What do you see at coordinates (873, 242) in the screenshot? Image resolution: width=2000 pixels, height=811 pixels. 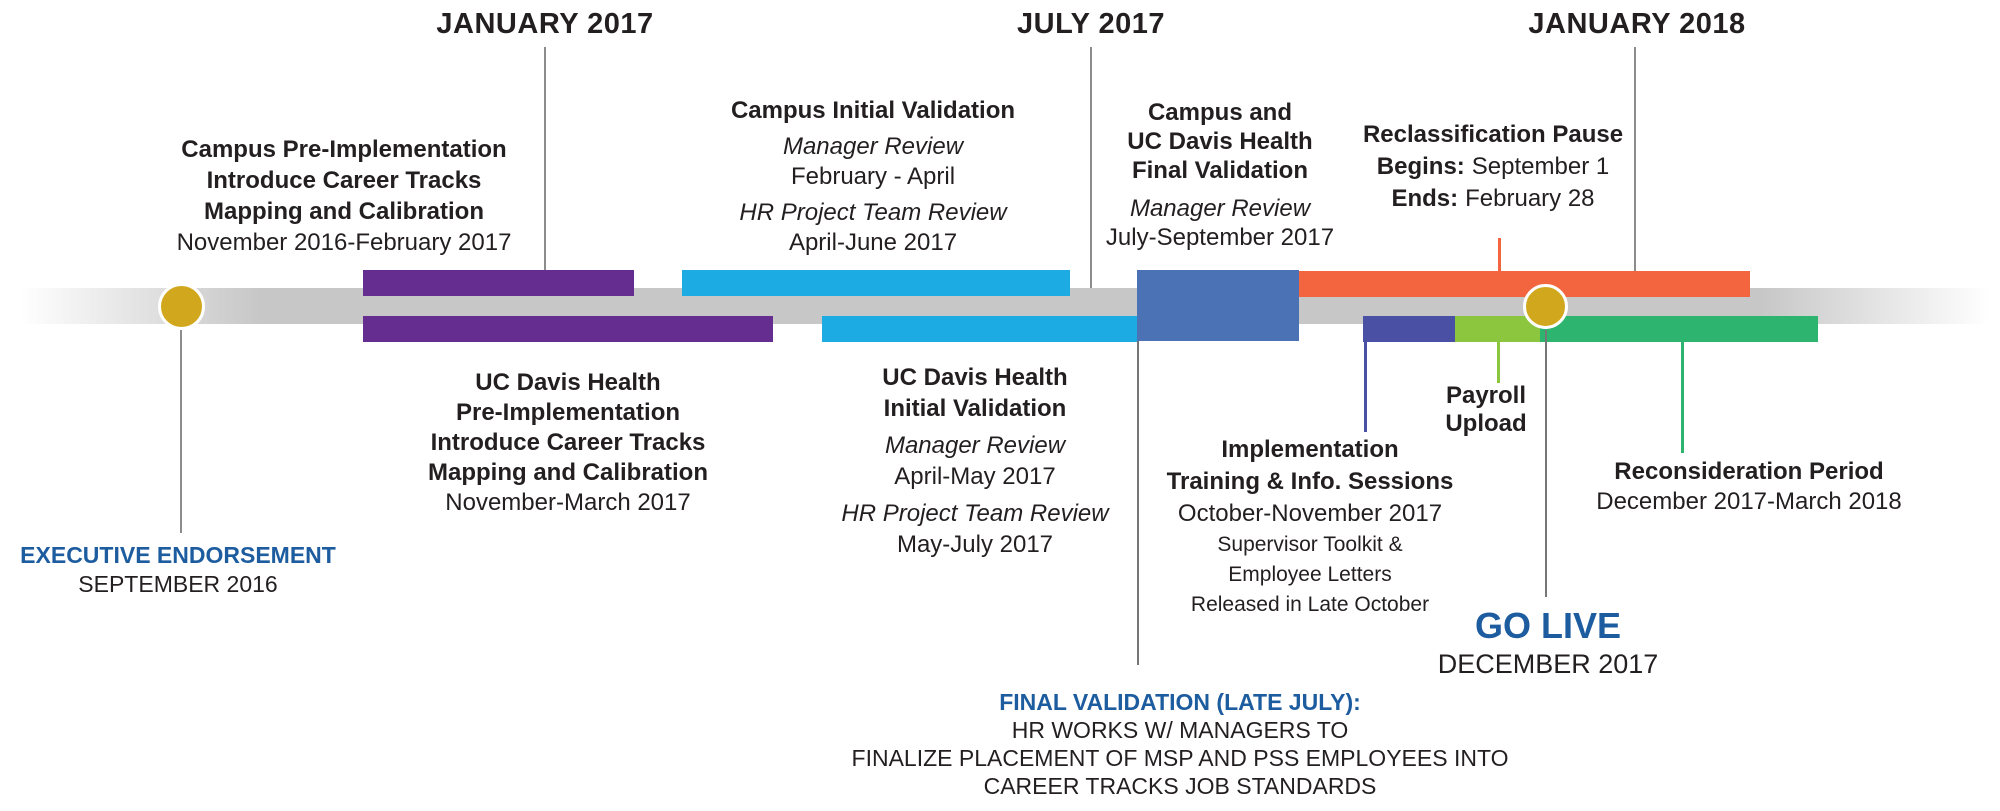 I see `campus-initial-hr-review-dates: April-June 2017` at bounding box center [873, 242].